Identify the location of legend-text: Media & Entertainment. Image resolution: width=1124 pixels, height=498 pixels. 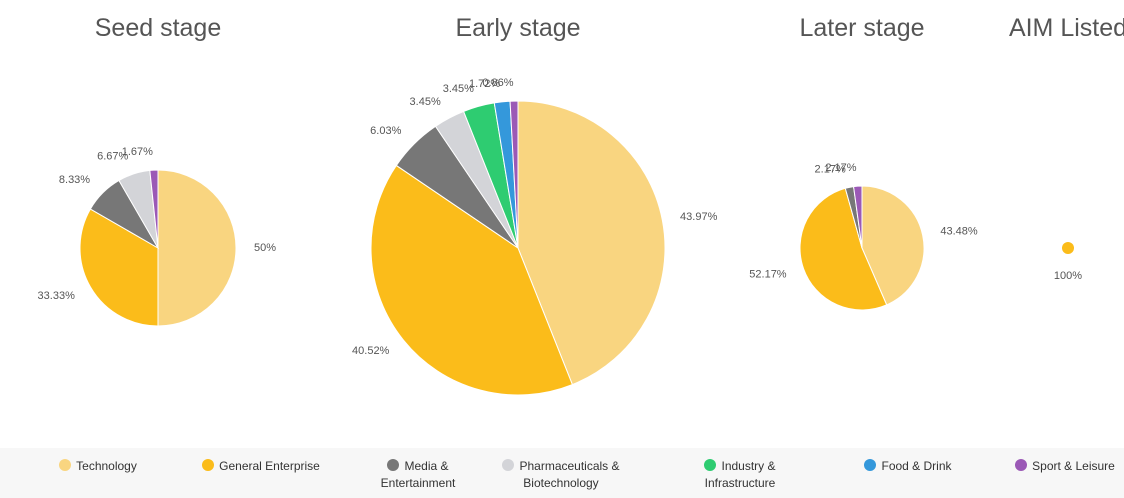
(418, 474).